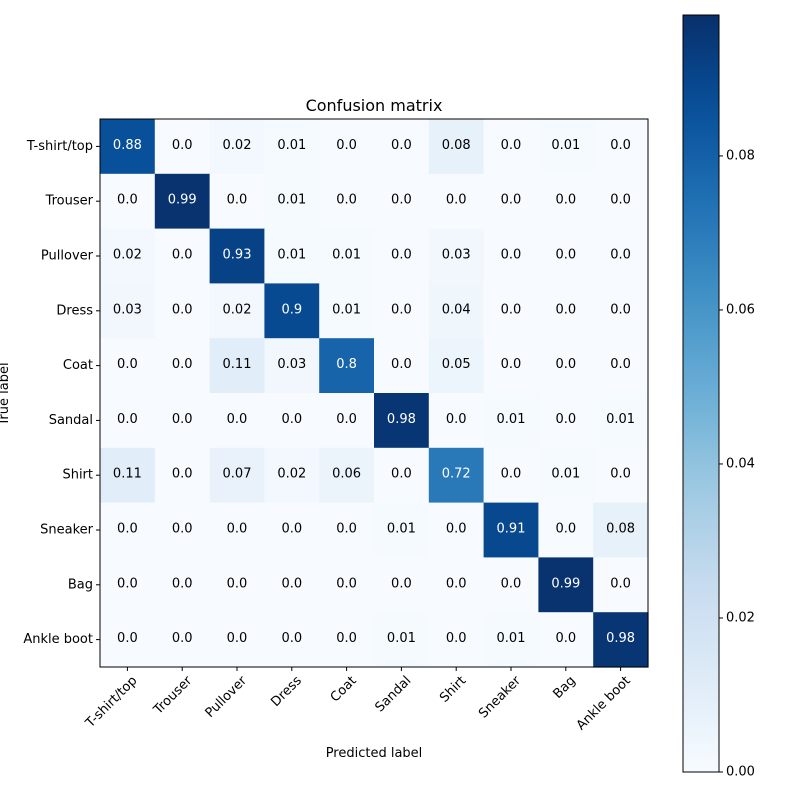 Image resolution: width=800 pixels, height=800 pixels. I want to click on x-tick-label: Shirt, so click(453, 689).